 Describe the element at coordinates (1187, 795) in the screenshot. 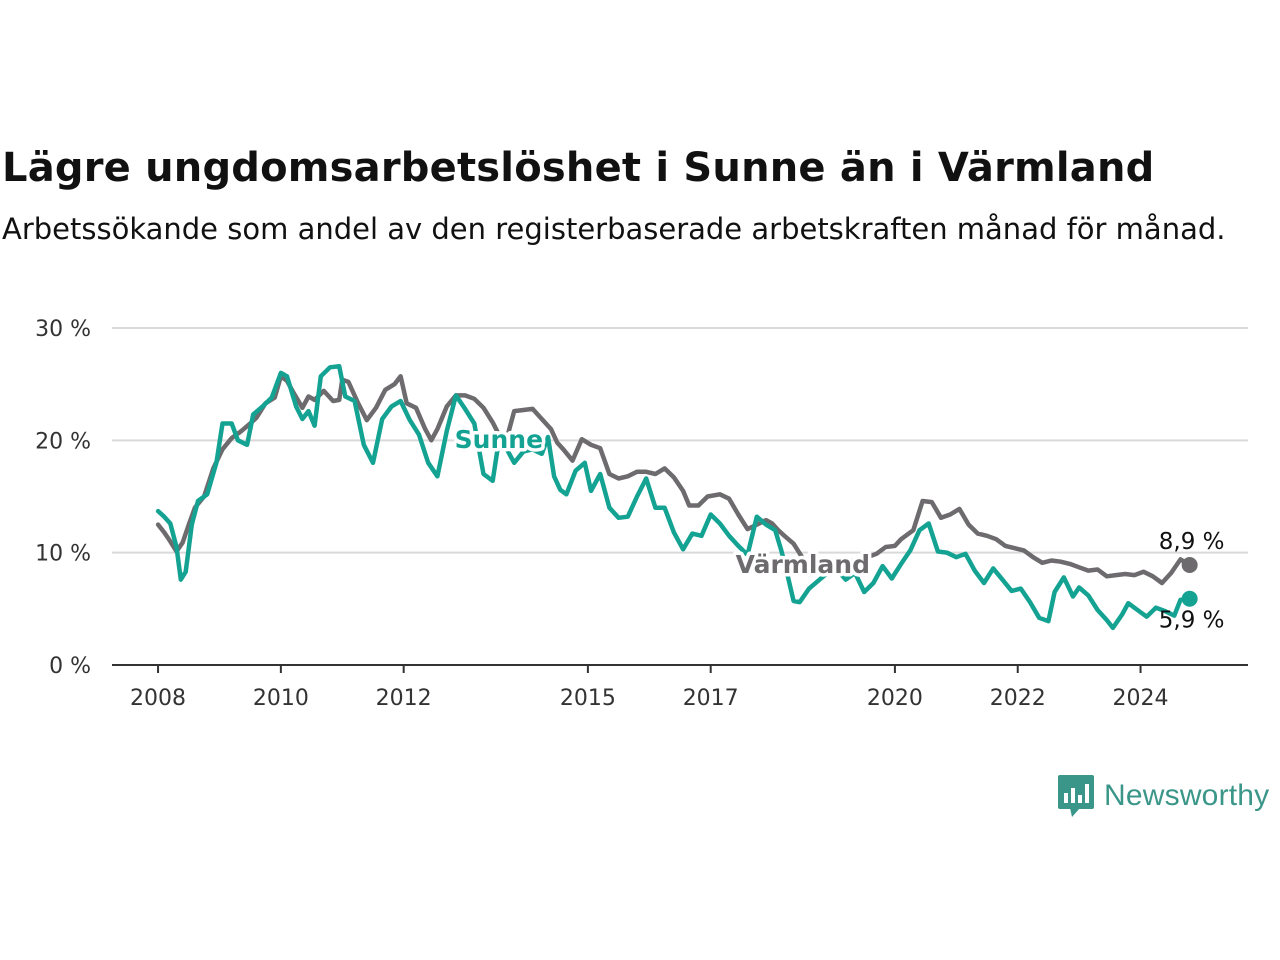

I see `logo-text: Newsworthy` at that location.